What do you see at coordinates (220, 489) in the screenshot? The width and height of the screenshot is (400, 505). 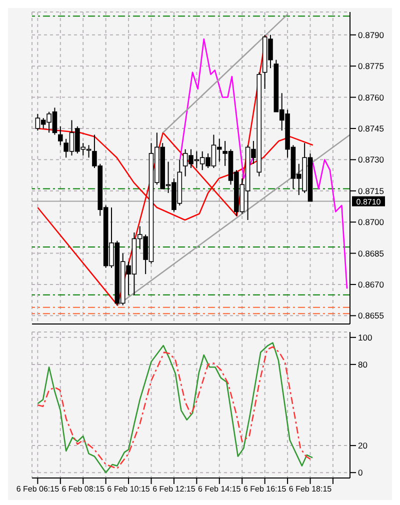 I see `x-tick-label: 6 Feb 14:15` at bounding box center [220, 489].